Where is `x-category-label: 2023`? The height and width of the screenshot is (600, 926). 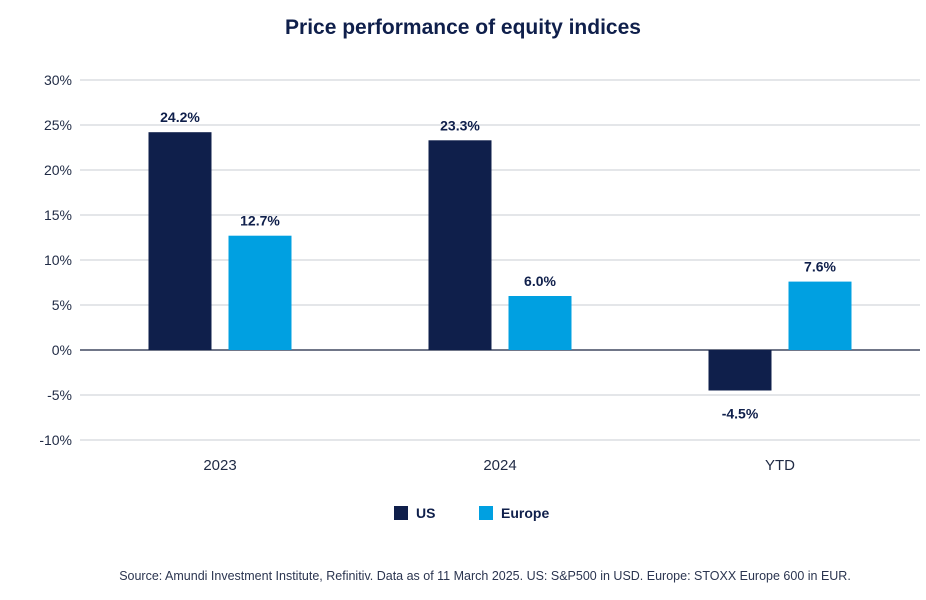
x-category-label: 2023 is located at coordinates (219, 465).